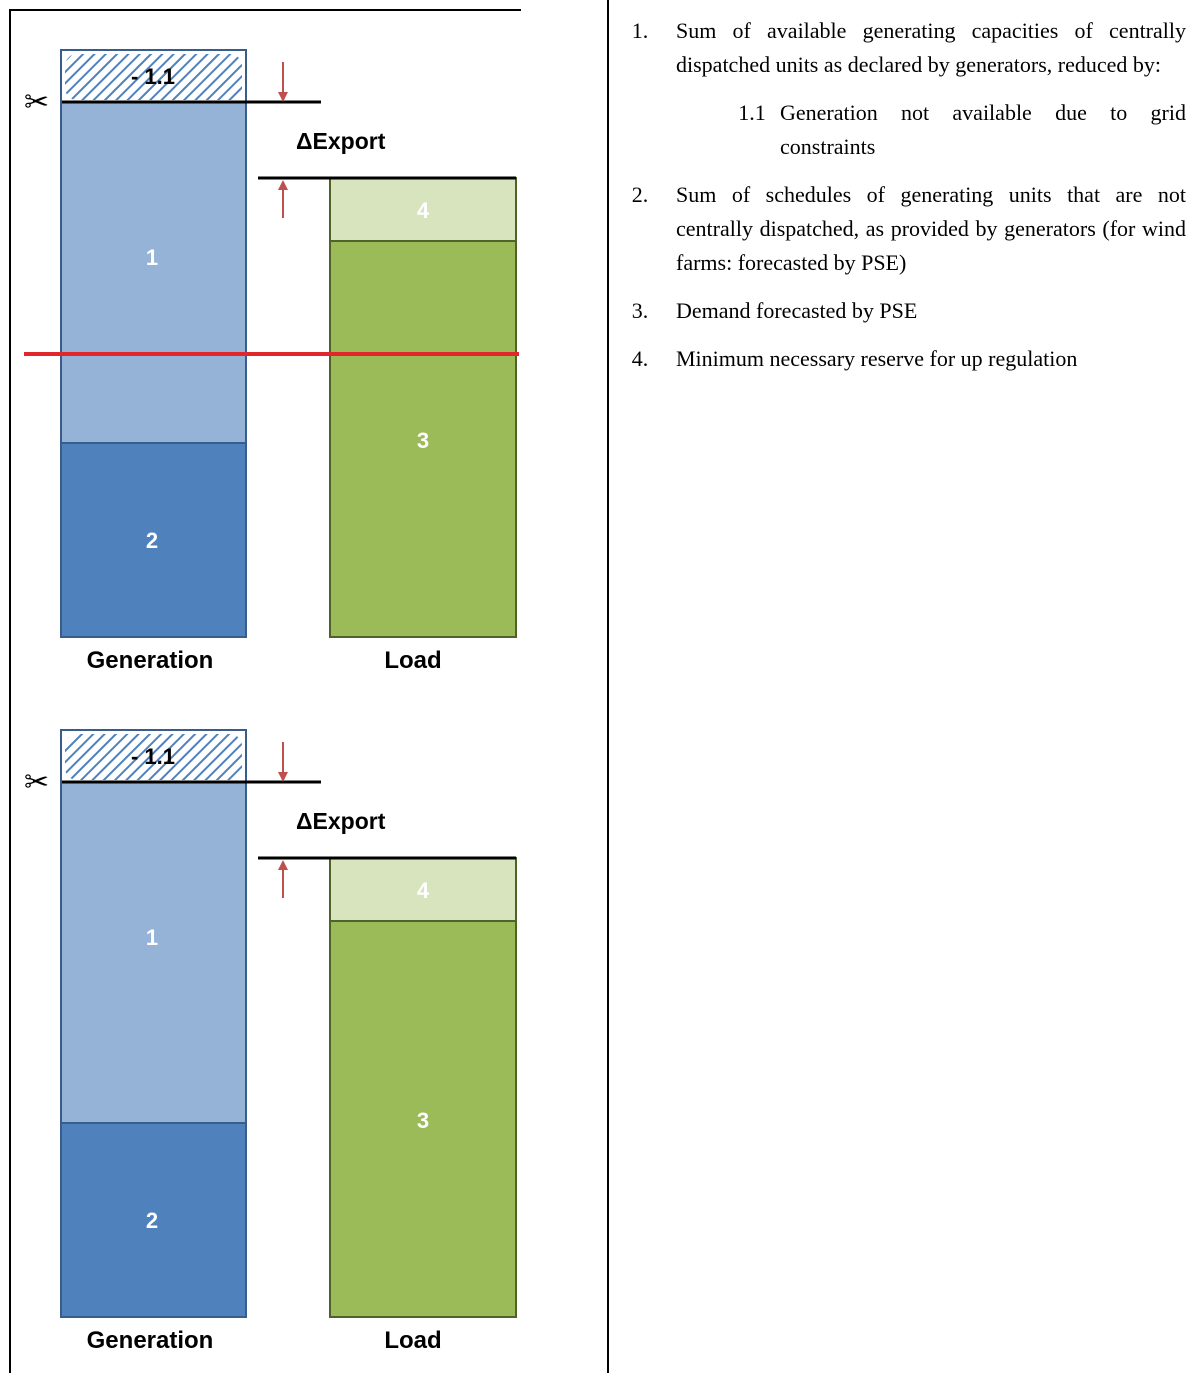 This screenshot has width=1203, height=1373. Describe the element at coordinates (640, 310) in the screenshot. I see `legend-item-number: 3.` at that location.